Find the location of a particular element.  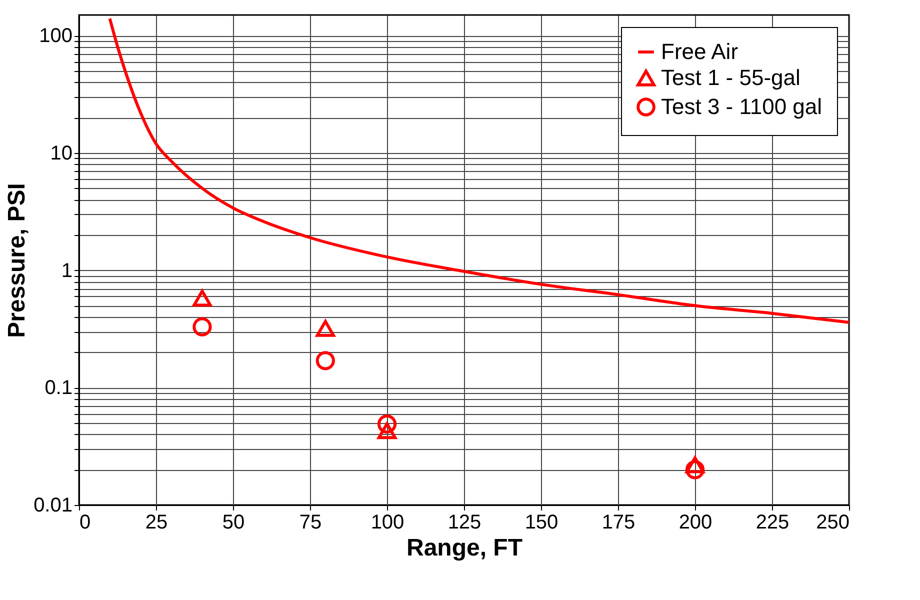

x-tick-label: 150 is located at coordinates (541, 523).